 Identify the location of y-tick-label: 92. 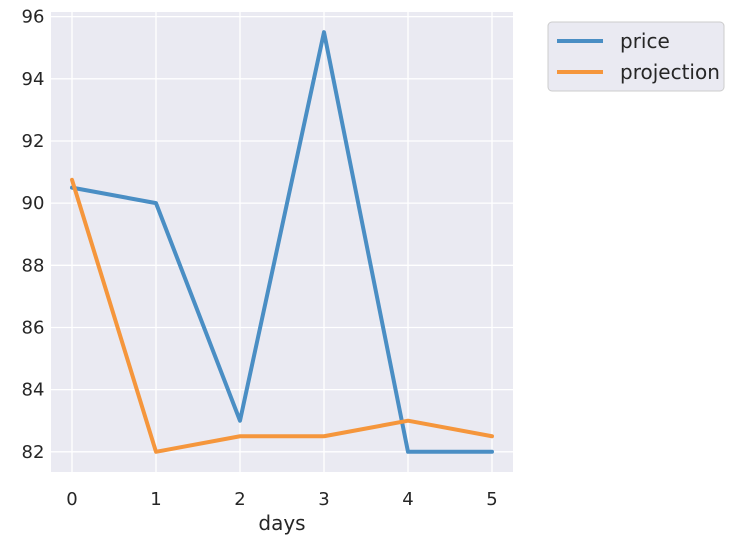
(33, 141).